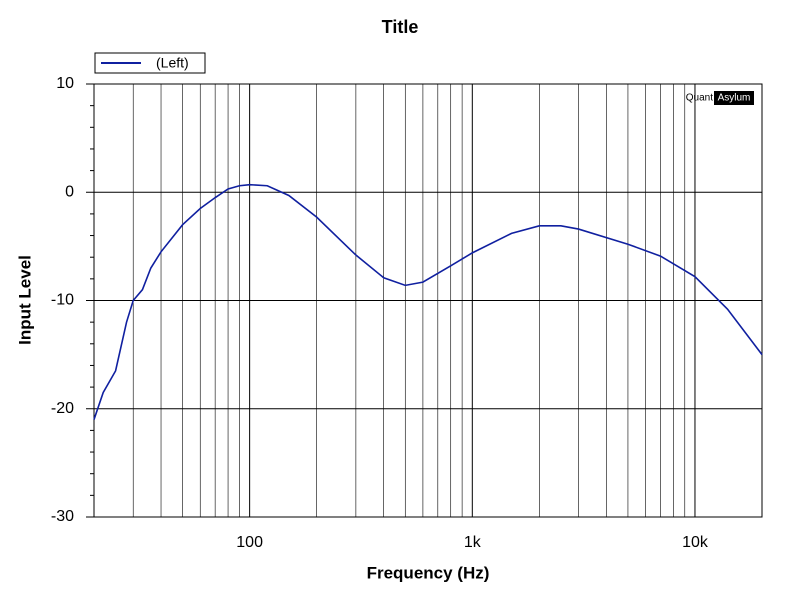 The height and width of the screenshot is (600, 800). Describe the element at coordinates (400, 27) in the screenshot. I see `chart-title: Title` at that location.